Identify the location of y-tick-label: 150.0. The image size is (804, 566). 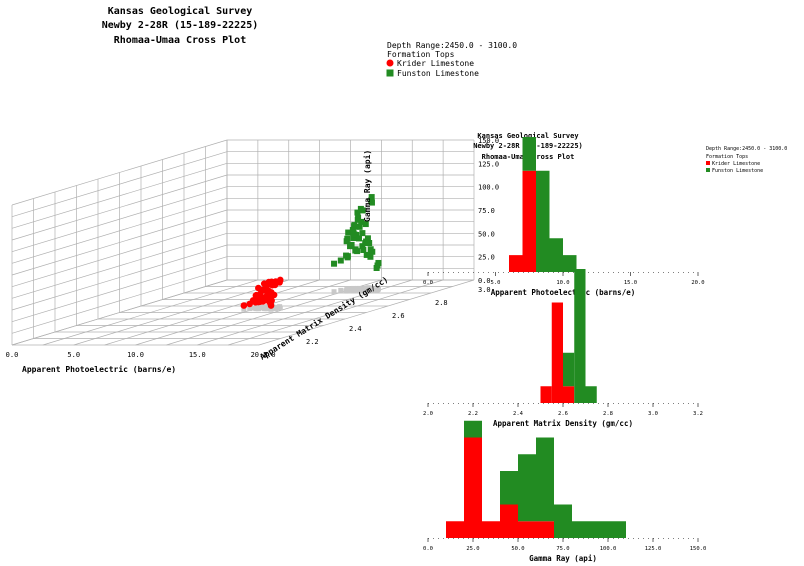
(488, 141).